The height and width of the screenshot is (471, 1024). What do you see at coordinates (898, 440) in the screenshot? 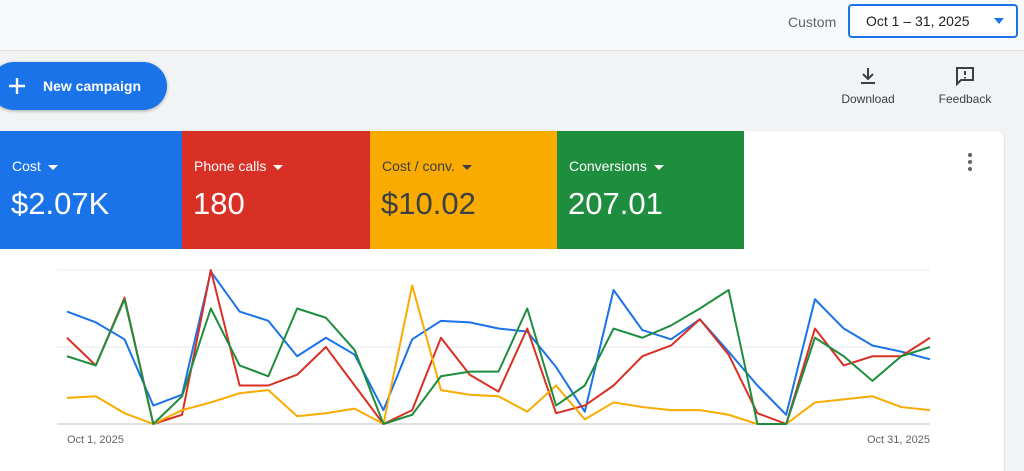
I see `x-tick-label: Oct 31, 2025` at bounding box center [898, 440].